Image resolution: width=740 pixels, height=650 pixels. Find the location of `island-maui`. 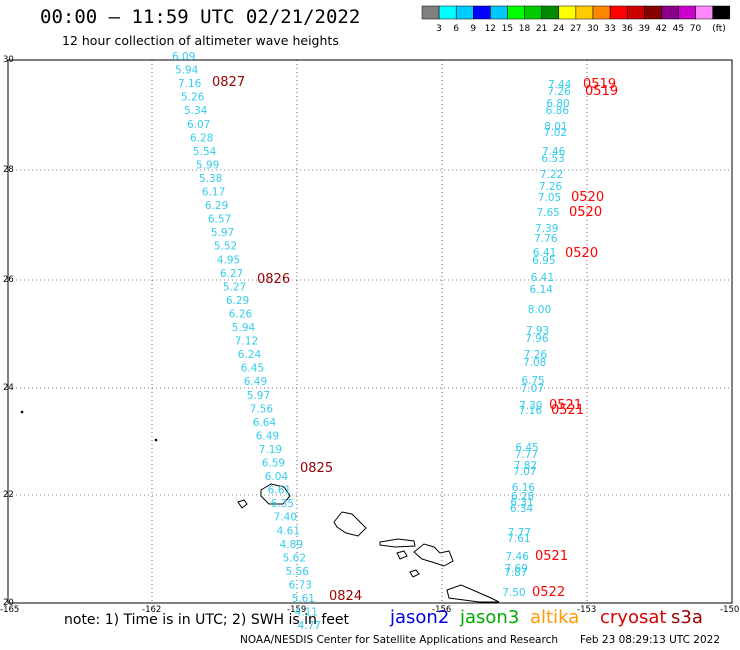

island-maui is located at coordinates (433, 555).